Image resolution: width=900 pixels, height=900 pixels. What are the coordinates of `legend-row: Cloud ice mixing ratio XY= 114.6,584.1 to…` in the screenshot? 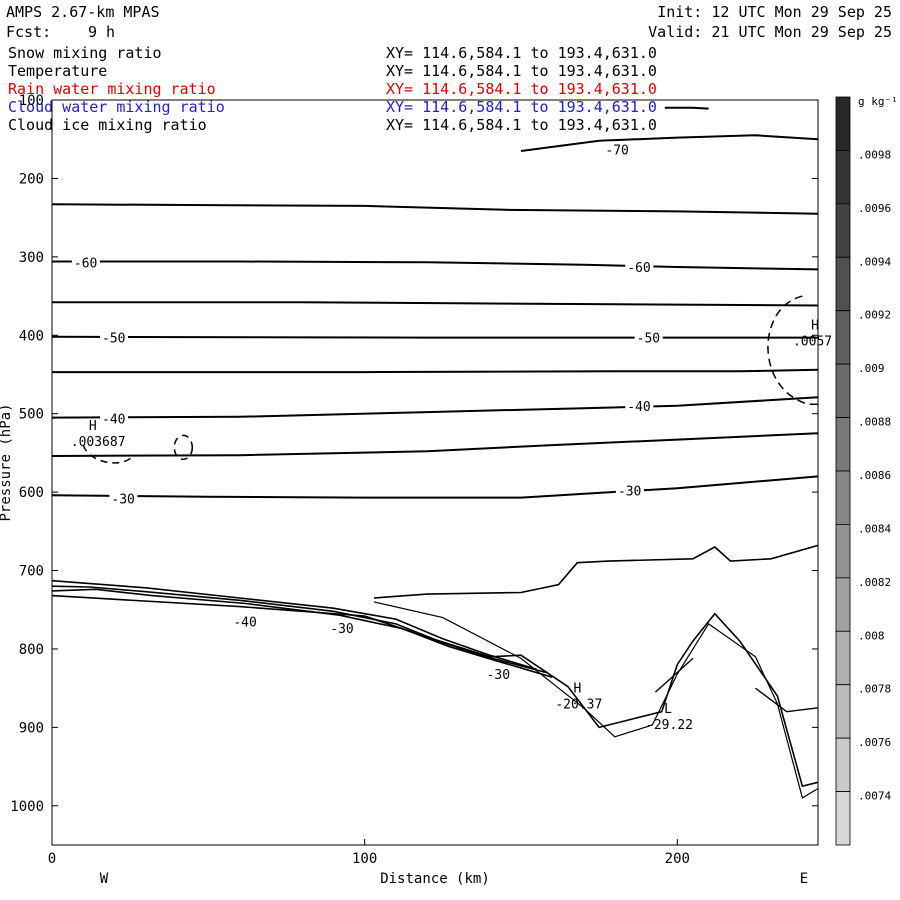 It's located at (332, 125).